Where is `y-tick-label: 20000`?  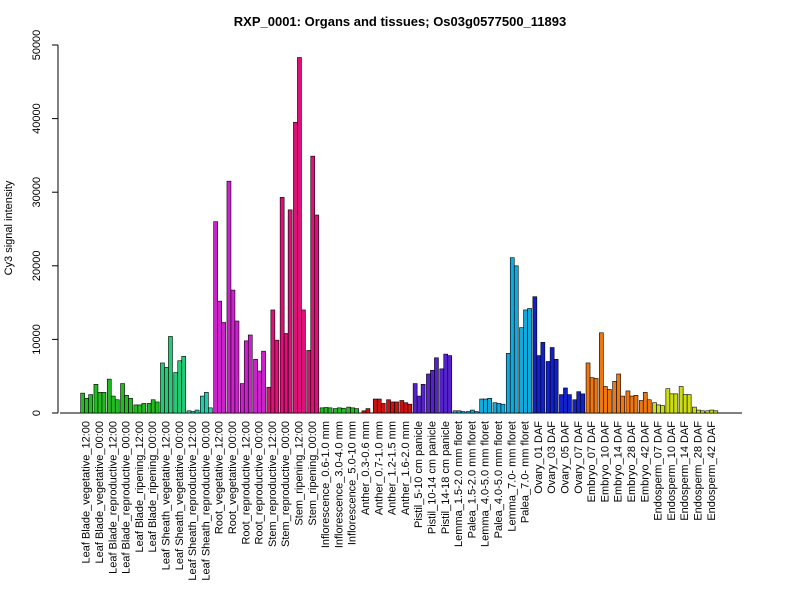 y-tick-label: 20000 is located at coordinates (37, 266).